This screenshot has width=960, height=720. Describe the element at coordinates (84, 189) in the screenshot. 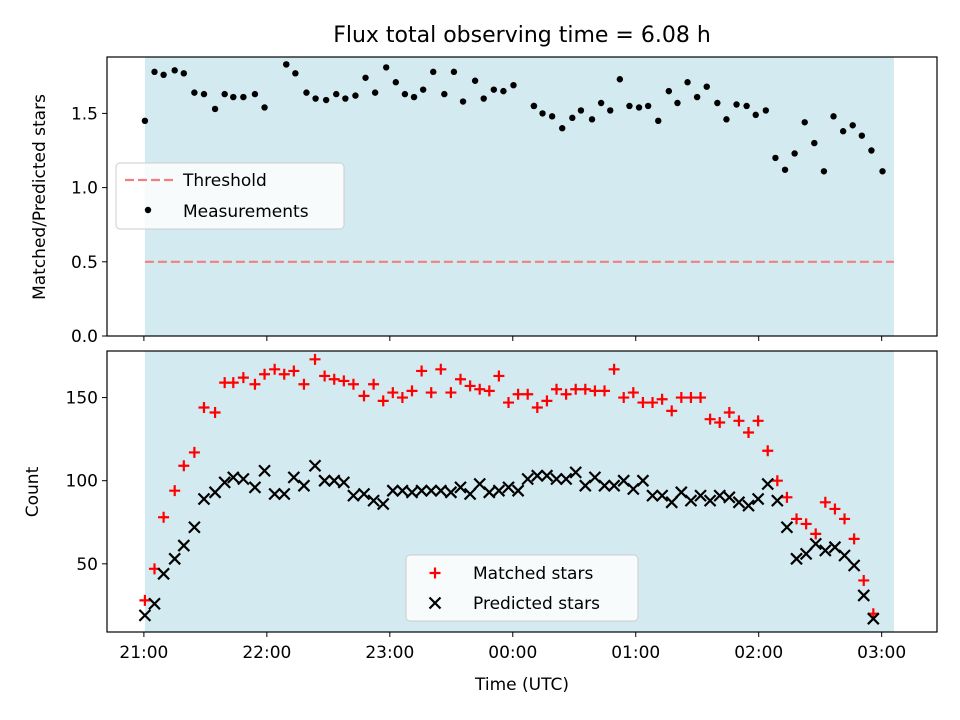

I see `y-tick-label: 1.0` at that location.